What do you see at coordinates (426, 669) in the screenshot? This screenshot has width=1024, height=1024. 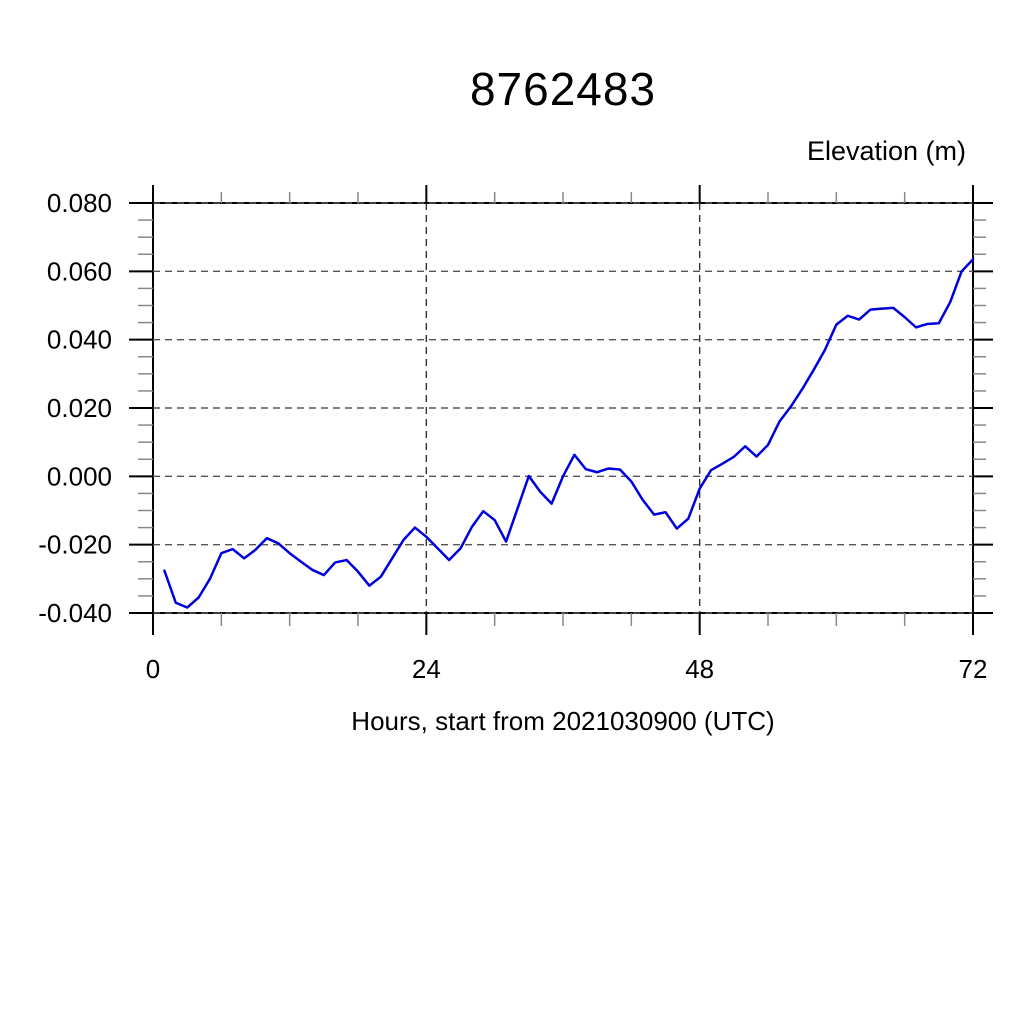 I see `tick-label: 24` at bounding box center [426, 669].